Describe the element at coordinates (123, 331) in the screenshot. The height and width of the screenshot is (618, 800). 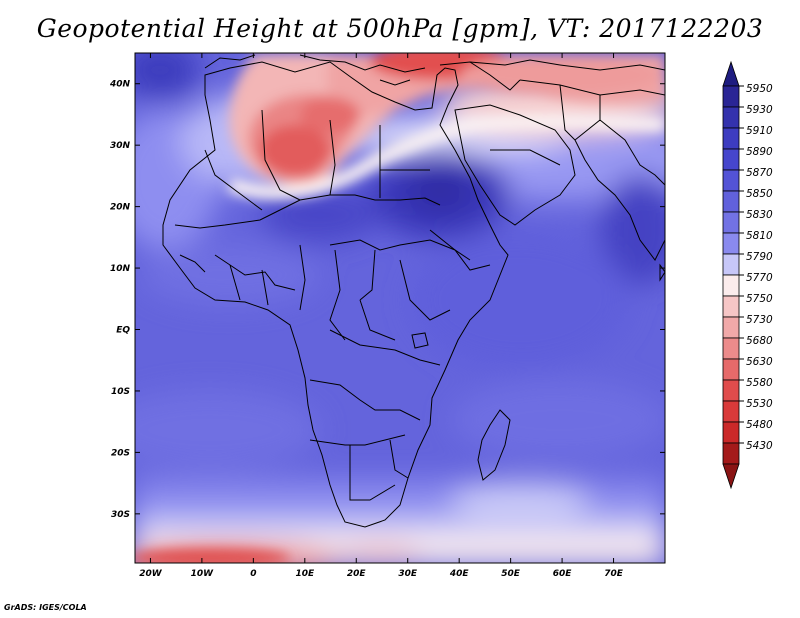
I see `lat-label: EQ` at that location.